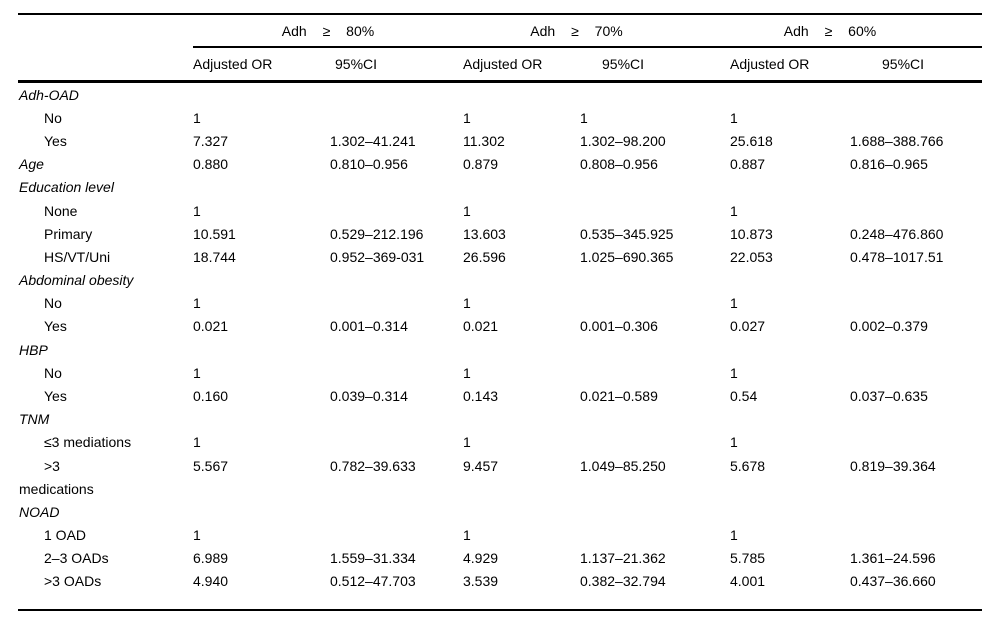  I want to click on cell-adjusted-or: 4.929, so click(481, 558).